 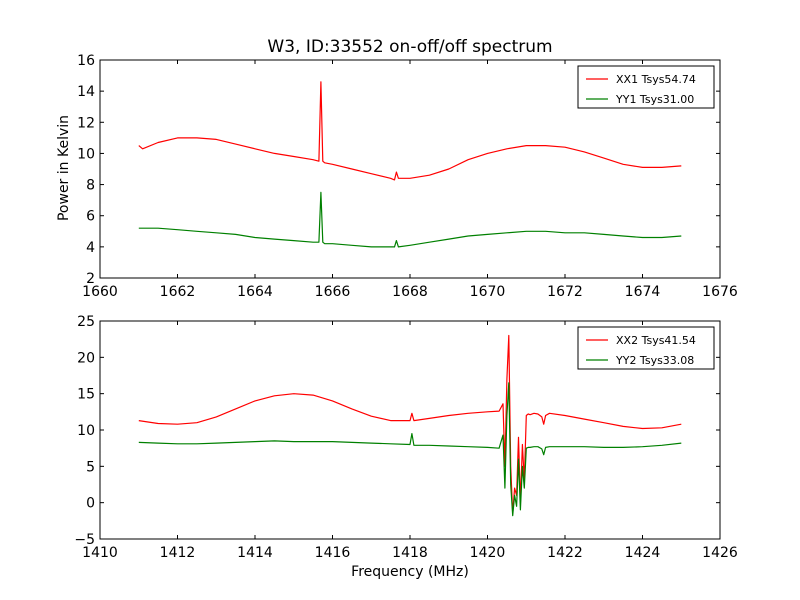 I want to click on legend-label: YY1 Tsys31.00, so click(x=654, y=99).